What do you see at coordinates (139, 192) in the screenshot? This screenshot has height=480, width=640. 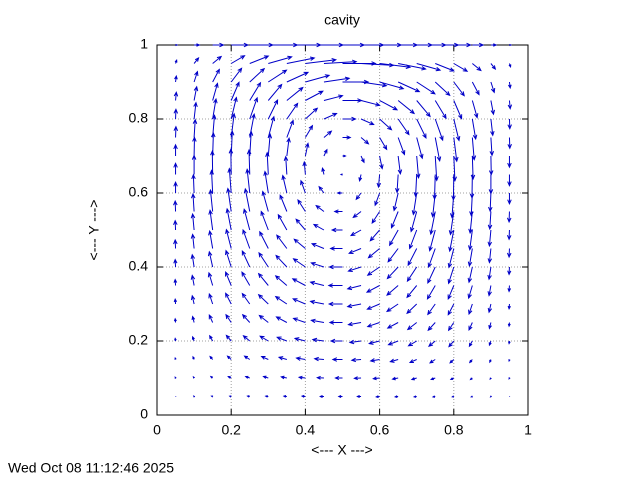 I see `y-tick-label: 0.6` at bounding box center [139, 192].